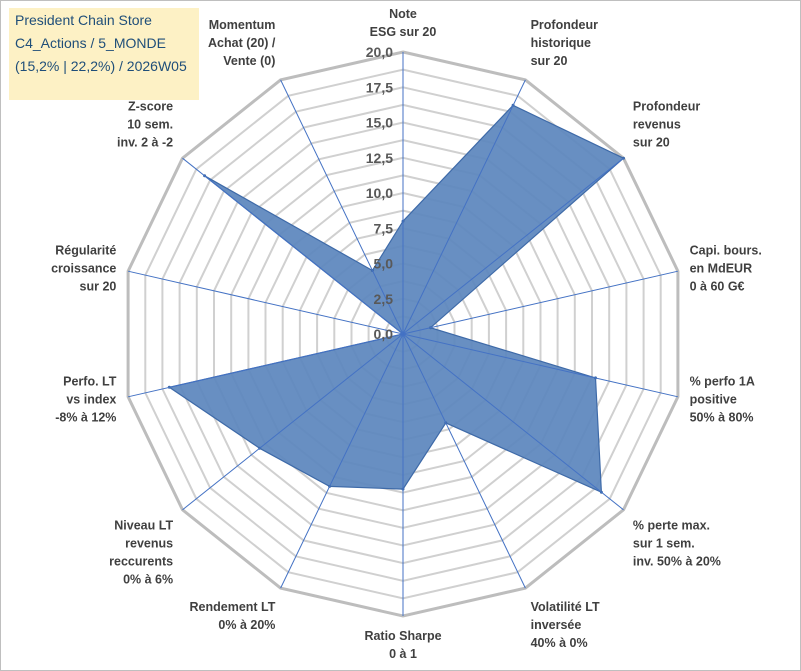 This screenshot has height=671, width=801. I want to click on tick-label: 15,0, so click(379, 123).